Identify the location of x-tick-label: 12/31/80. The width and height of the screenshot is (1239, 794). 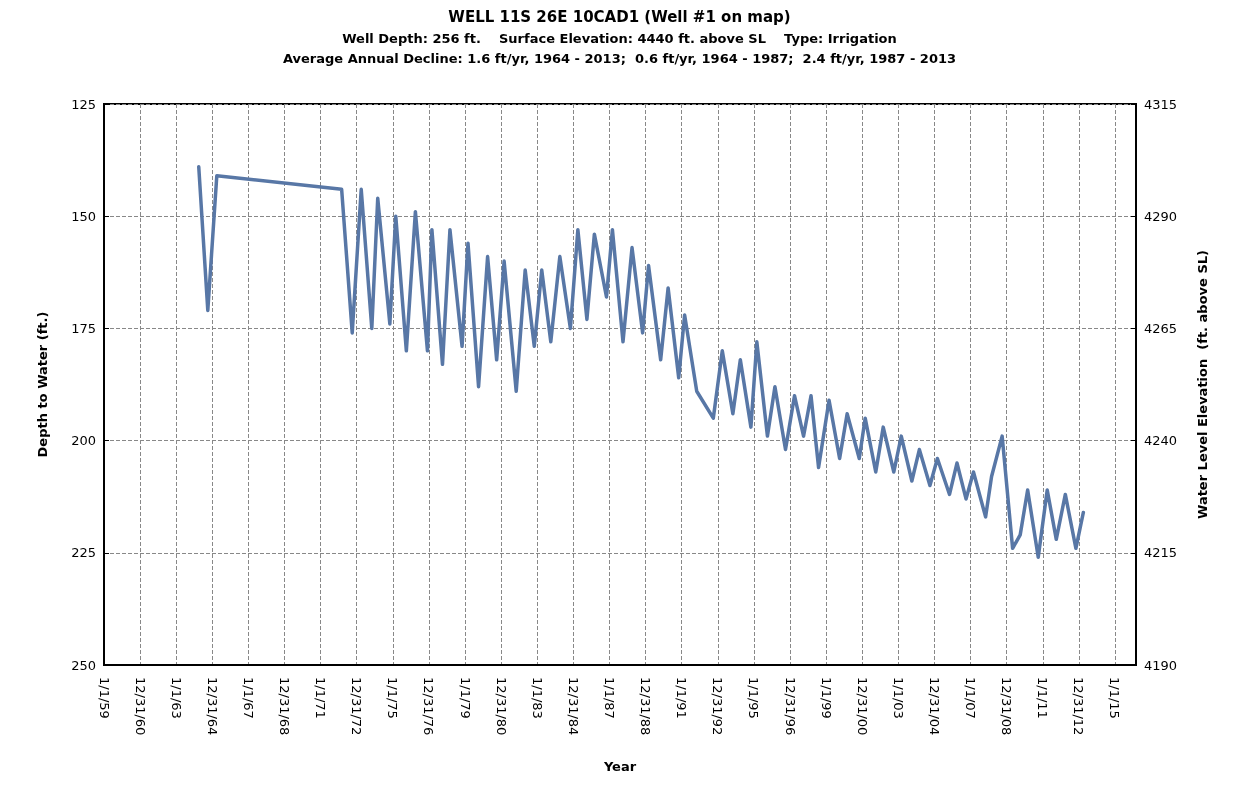
(501, 706).